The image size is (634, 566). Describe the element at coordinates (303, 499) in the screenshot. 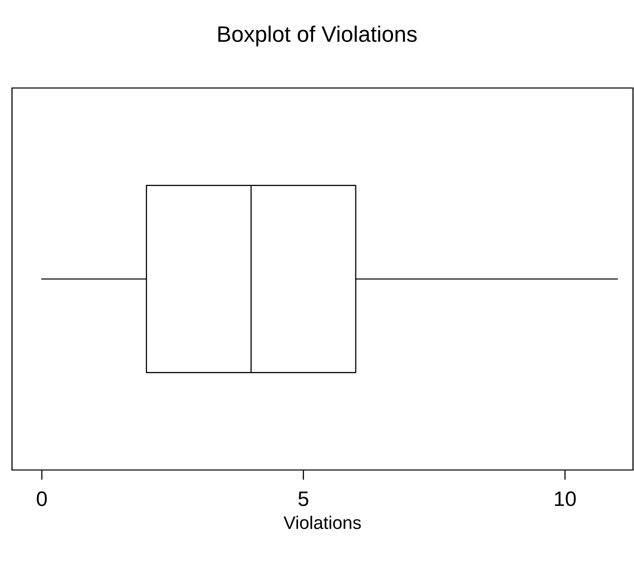

I see `x-tick-label: 5` at that location.